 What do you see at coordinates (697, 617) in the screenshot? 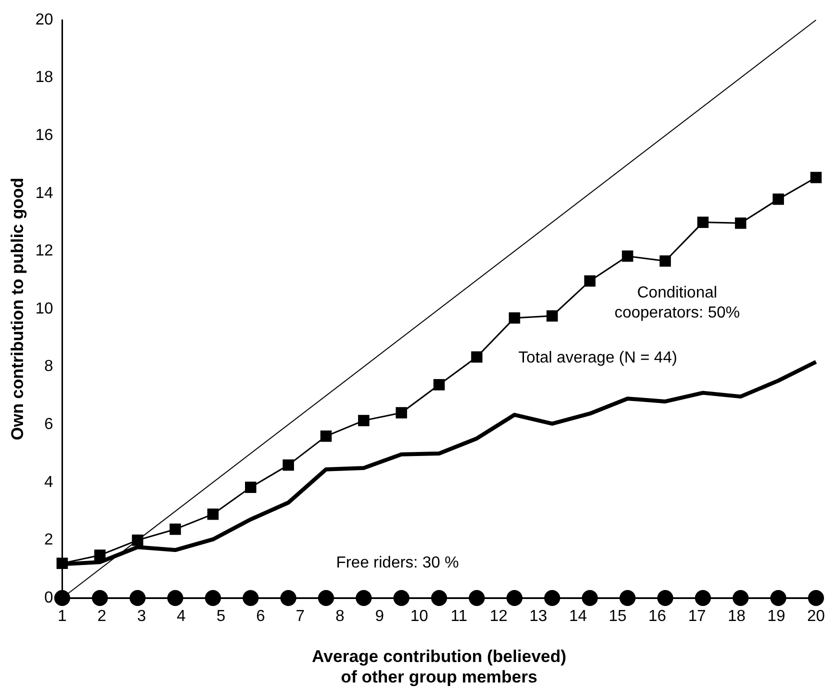
I see `x-tick-label: 17` at bounding box center [697, 617].